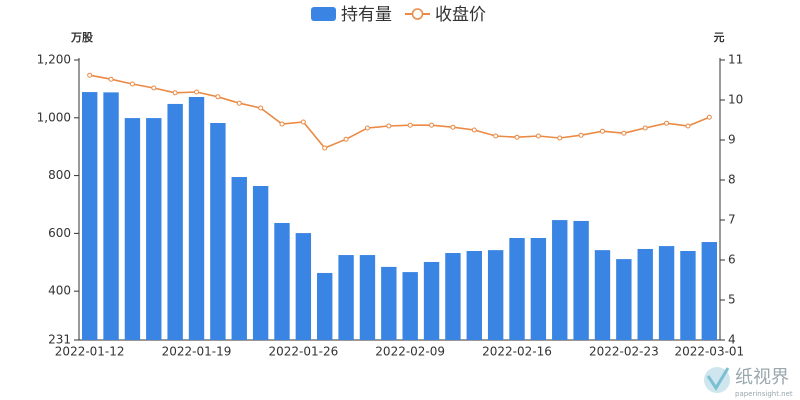  I want to click on y-axis-title: 万股, so click(82, 37).